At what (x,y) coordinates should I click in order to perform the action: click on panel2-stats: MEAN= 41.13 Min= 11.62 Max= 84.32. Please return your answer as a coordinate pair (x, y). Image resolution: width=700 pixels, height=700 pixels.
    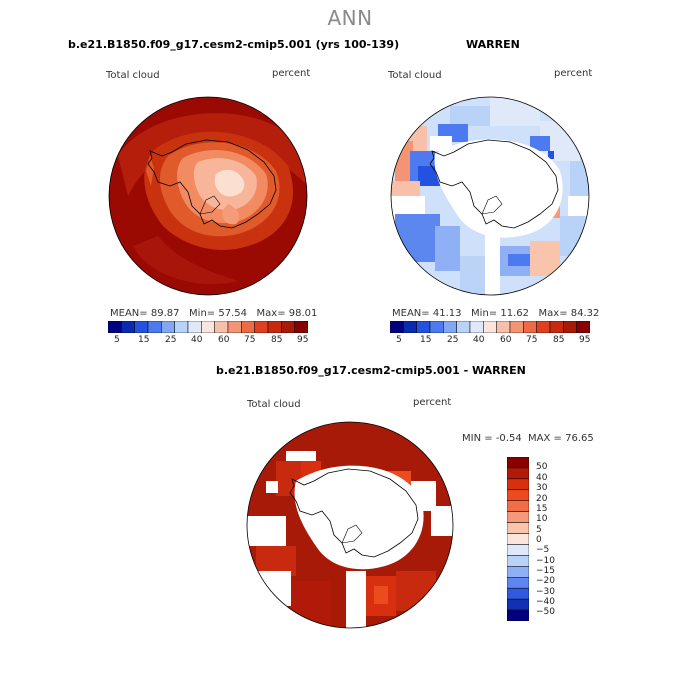
    Looking at the image, I should click on (495, 313).